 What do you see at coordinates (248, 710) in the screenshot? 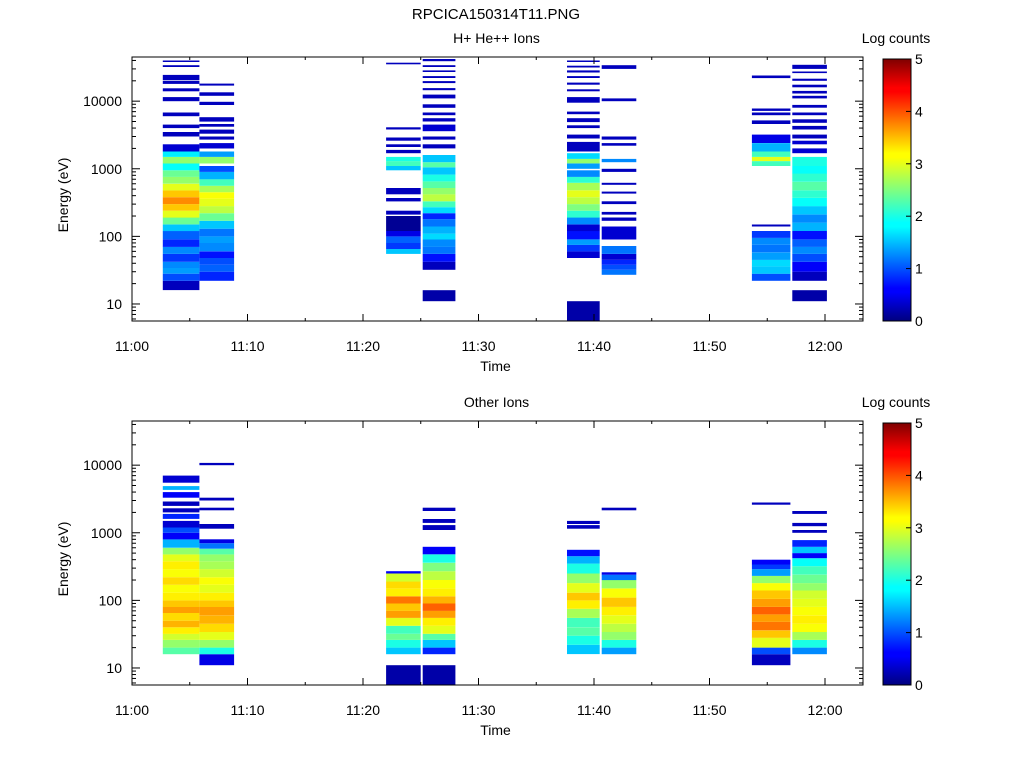
I see `x-tick-label: 11:10` at bounding box center [248, 710].